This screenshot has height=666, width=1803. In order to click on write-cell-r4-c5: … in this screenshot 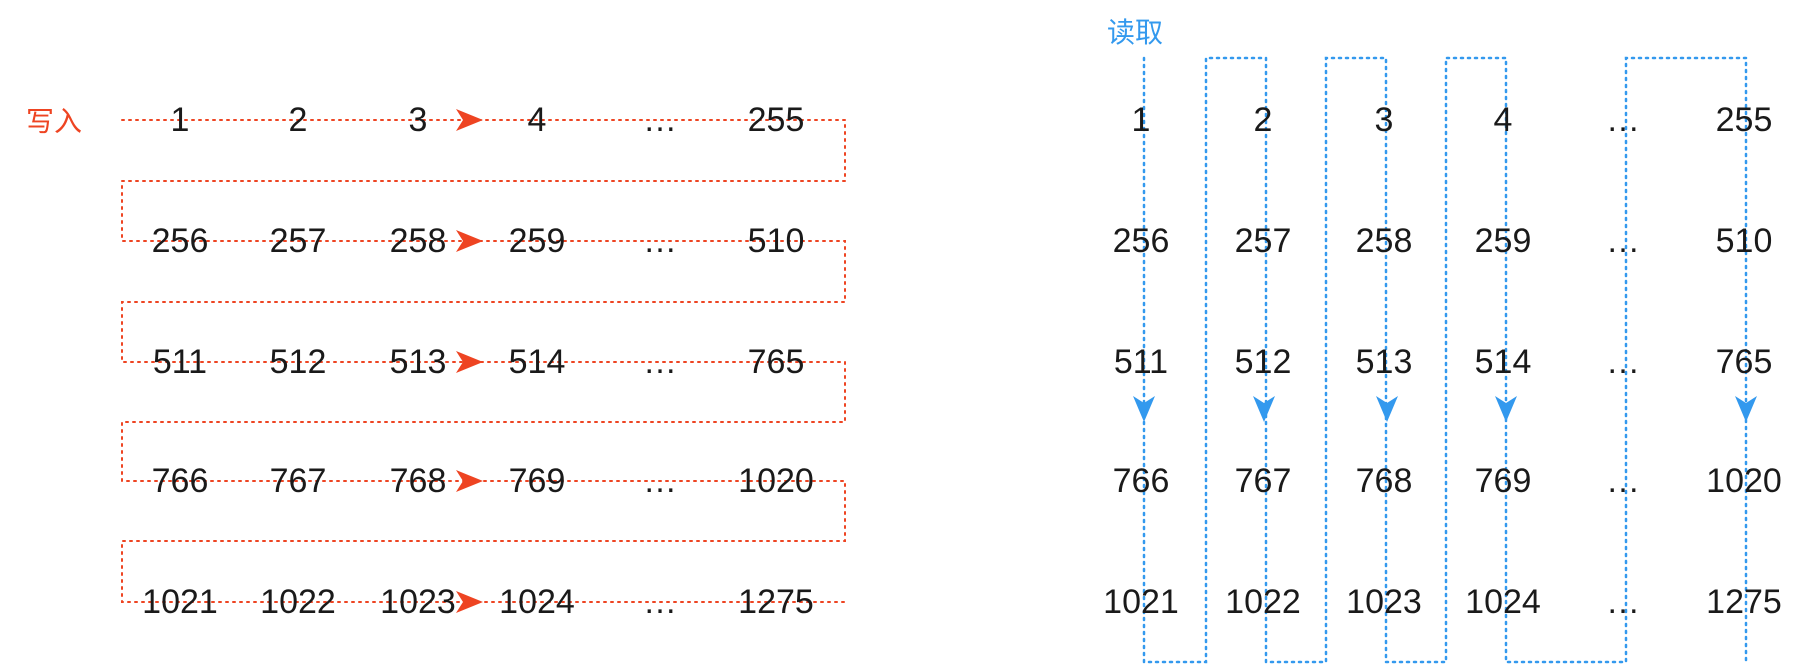, I will do `click(660, 481)`.